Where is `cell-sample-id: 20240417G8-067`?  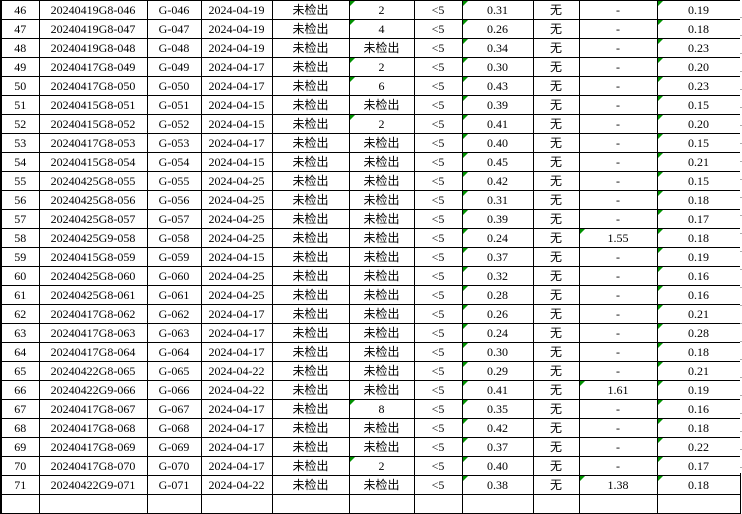 cell-sample-id: 20240417G8-067 is located at coordinates (93, 409).